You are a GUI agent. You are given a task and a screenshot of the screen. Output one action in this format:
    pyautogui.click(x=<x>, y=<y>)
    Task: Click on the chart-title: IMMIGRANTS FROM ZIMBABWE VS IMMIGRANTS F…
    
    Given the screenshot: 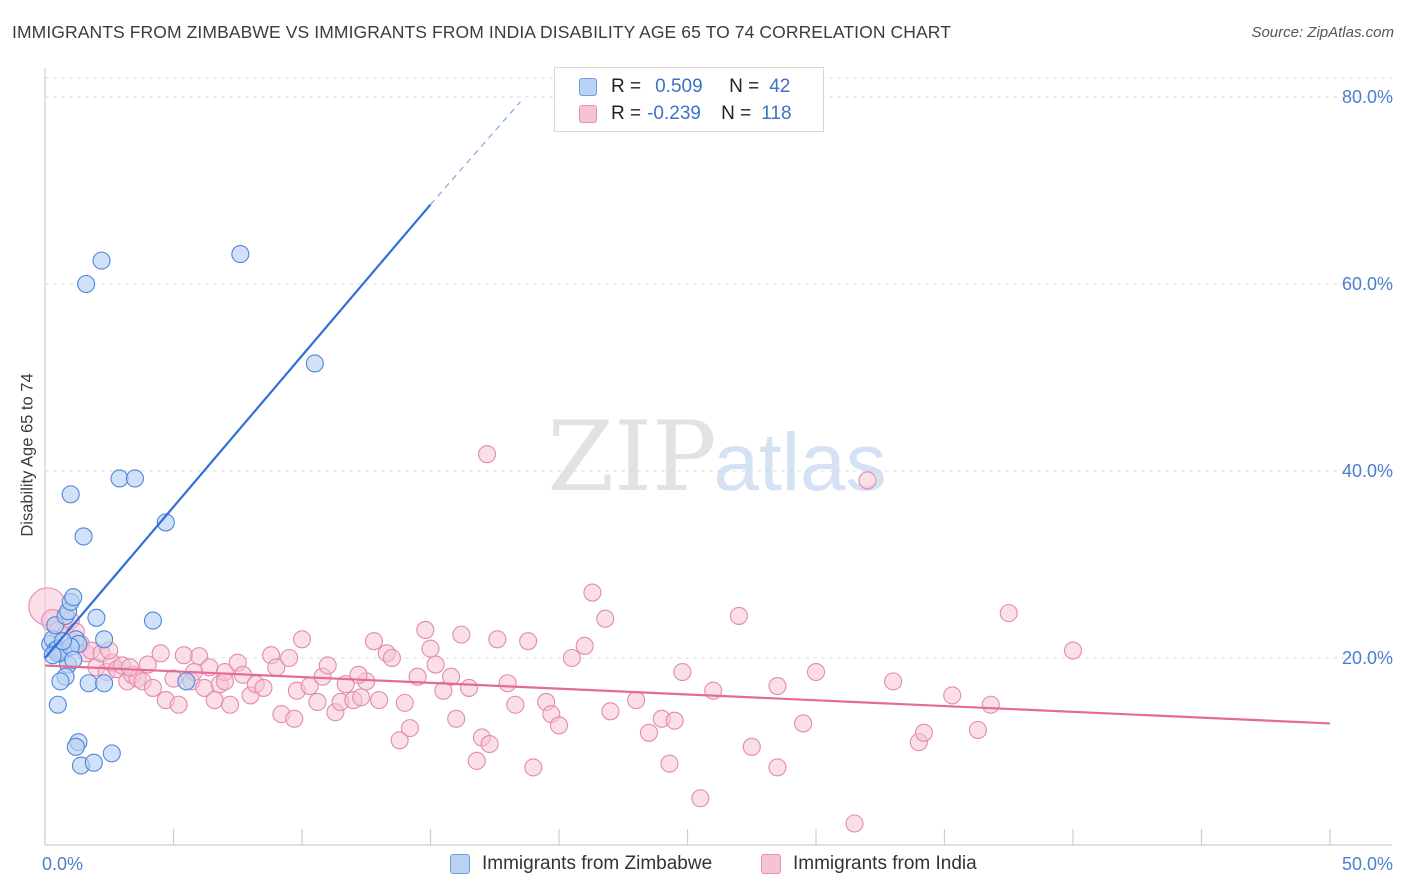 What is the action you would take?
    pyautogui.click(x=482, y=32)
    